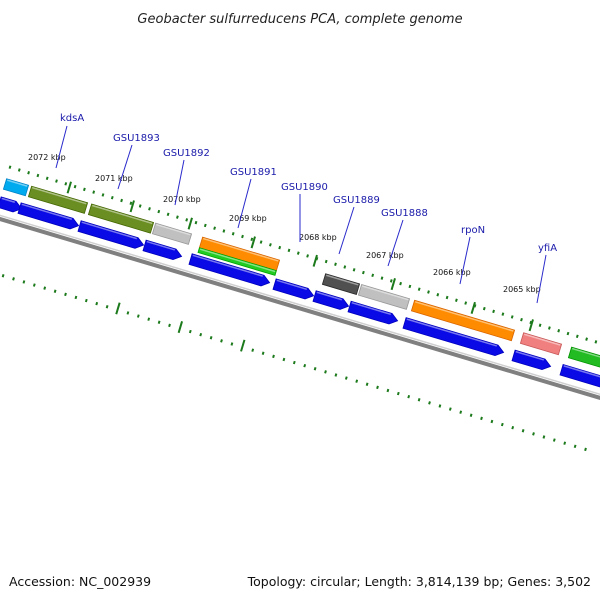  I want to click on gene-label: GSU1892, so click(186, 153).